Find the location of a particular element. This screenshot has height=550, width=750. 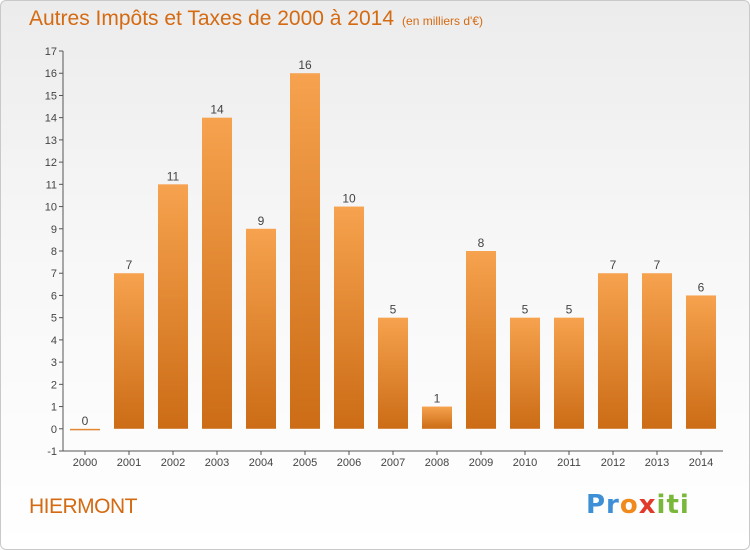

y-tick-label: 12 is located at coordinates (51, 163).